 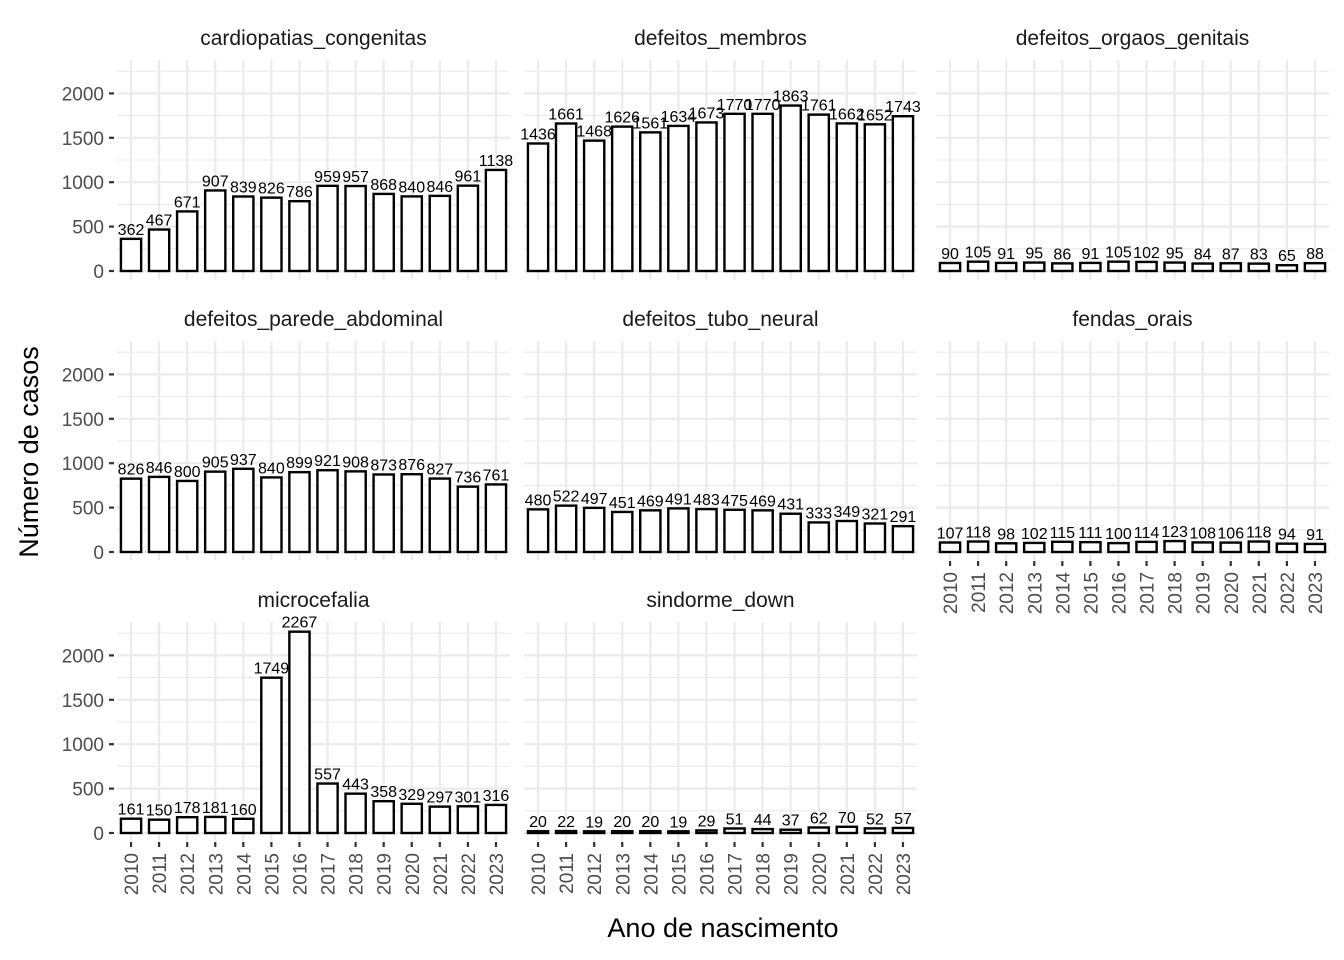 I want to click on facet-title: microcefalia, so click(x=313, y=600).